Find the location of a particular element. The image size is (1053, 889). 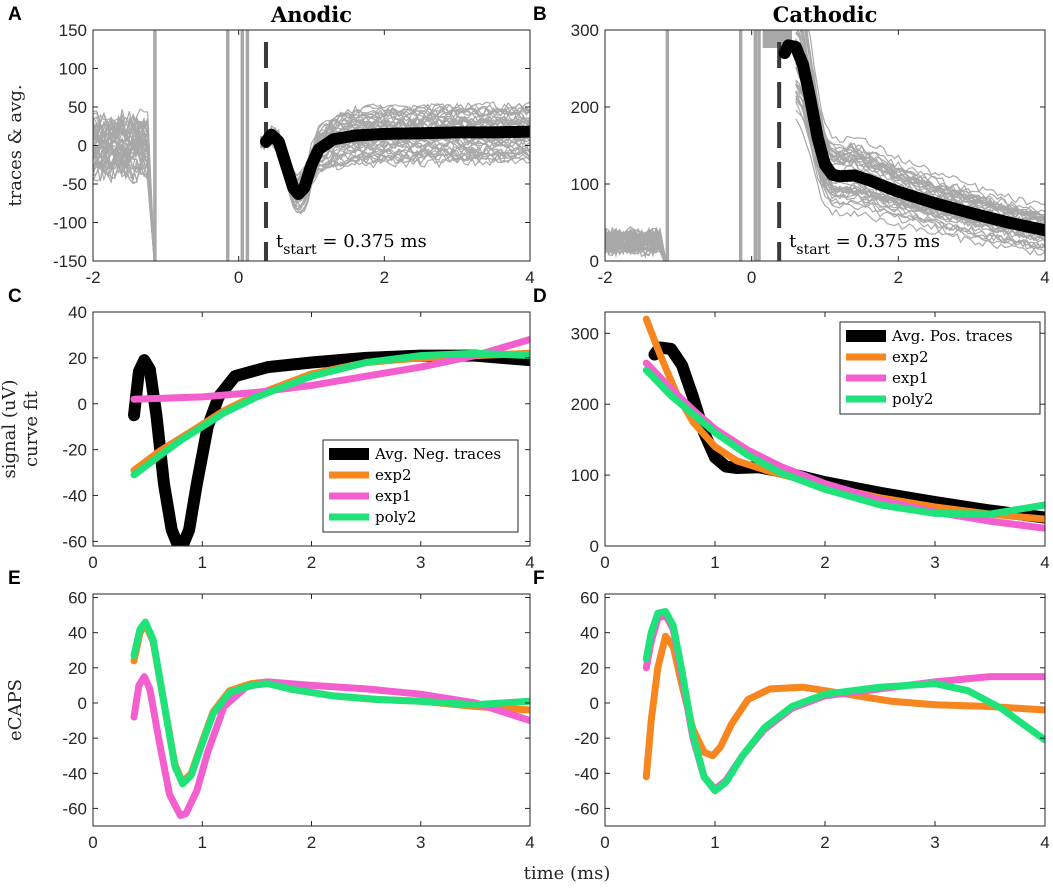

panel-title: Cathodic is located at coordinates (825, 14).